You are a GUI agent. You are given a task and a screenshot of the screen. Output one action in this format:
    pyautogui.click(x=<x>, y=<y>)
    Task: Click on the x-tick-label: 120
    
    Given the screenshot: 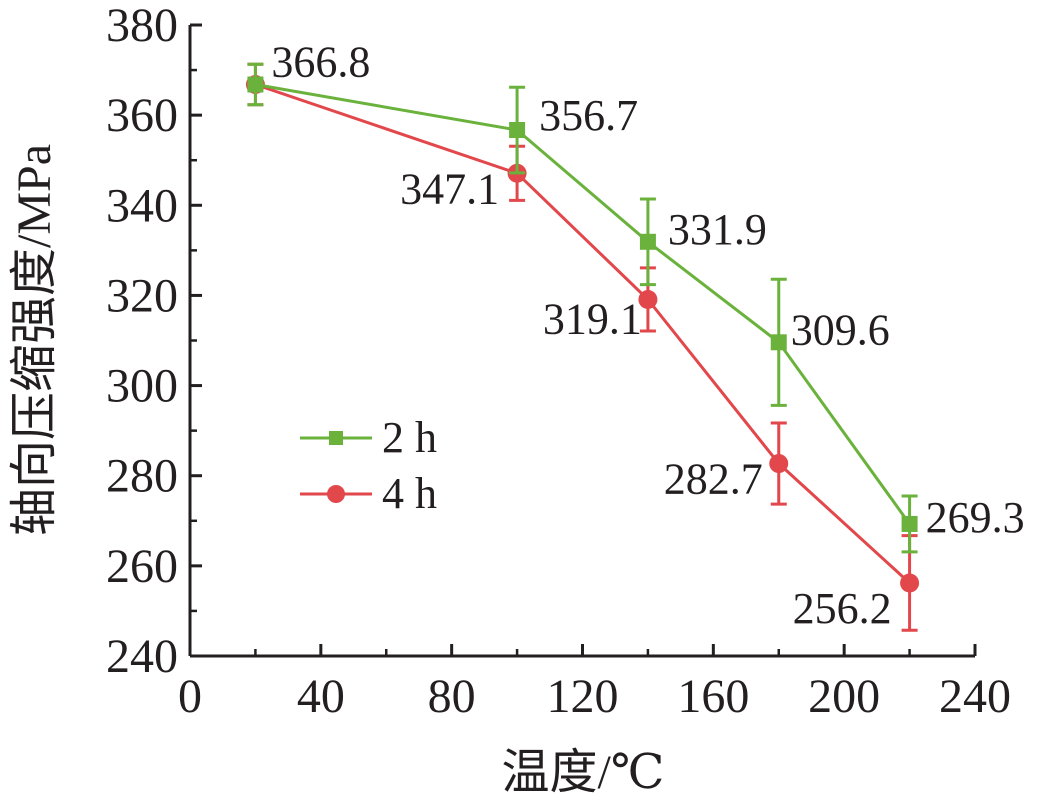 What is the action you would take?
    pyautogui.click(x=583, y=696)
    